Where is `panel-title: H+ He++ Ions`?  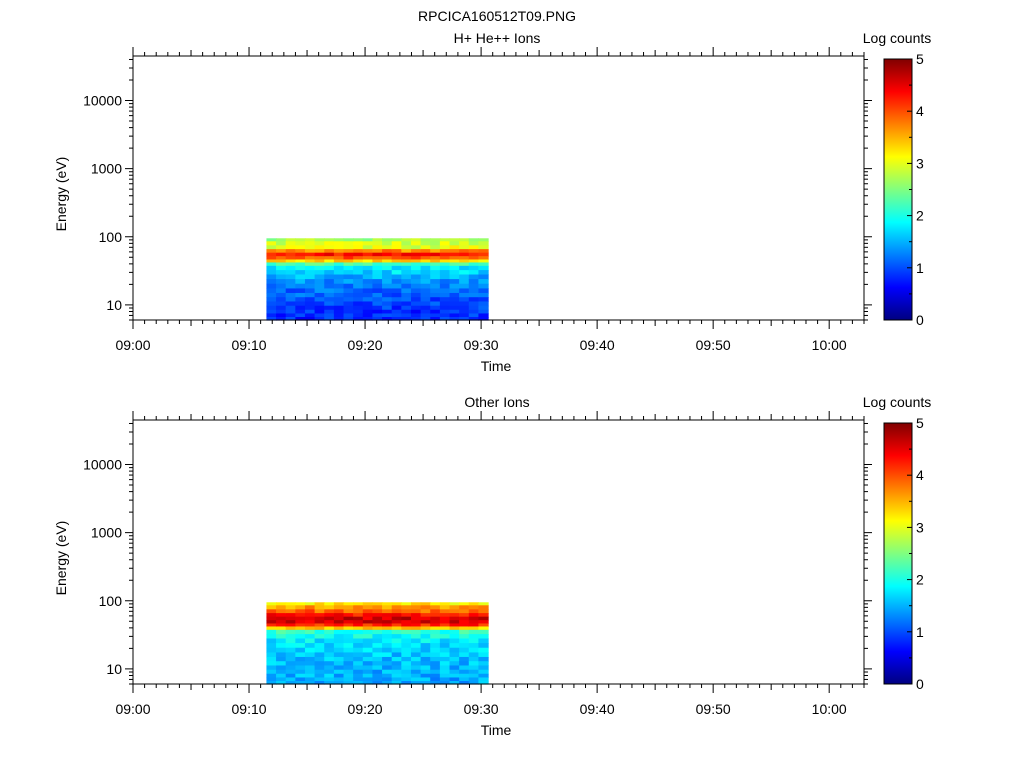
panel-title: H+ He++ Ions is located at coordinates (497, 38).